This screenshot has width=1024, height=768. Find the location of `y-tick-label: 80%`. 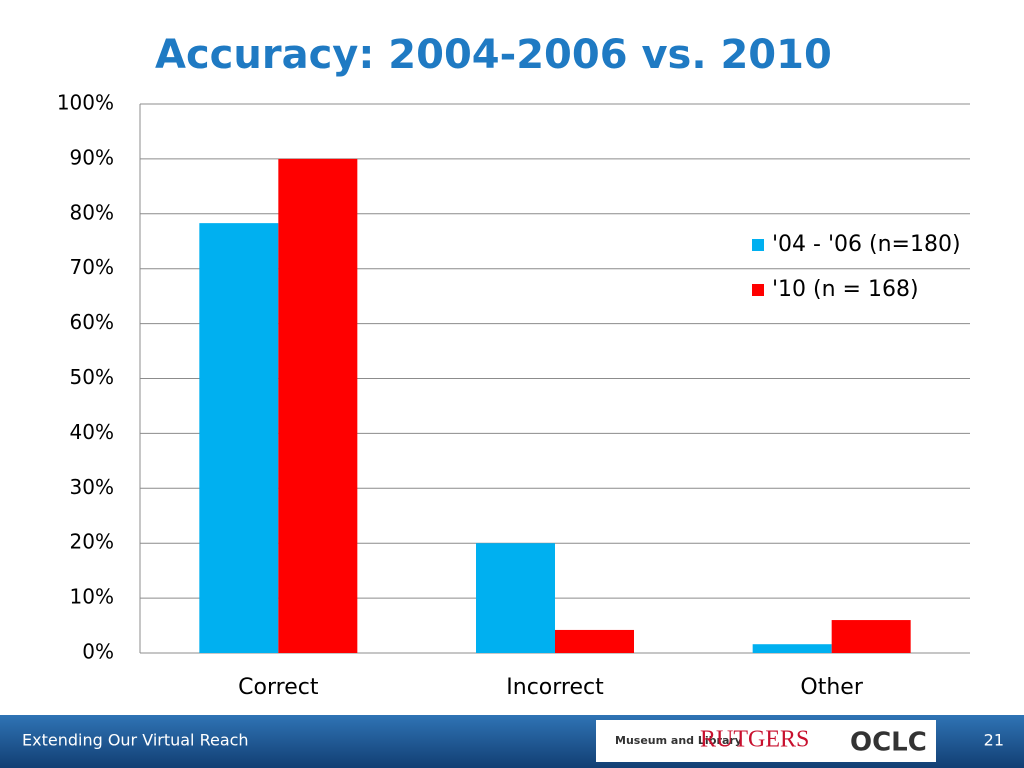

y-tick-label: 80% is located at coordinates (92, 212).